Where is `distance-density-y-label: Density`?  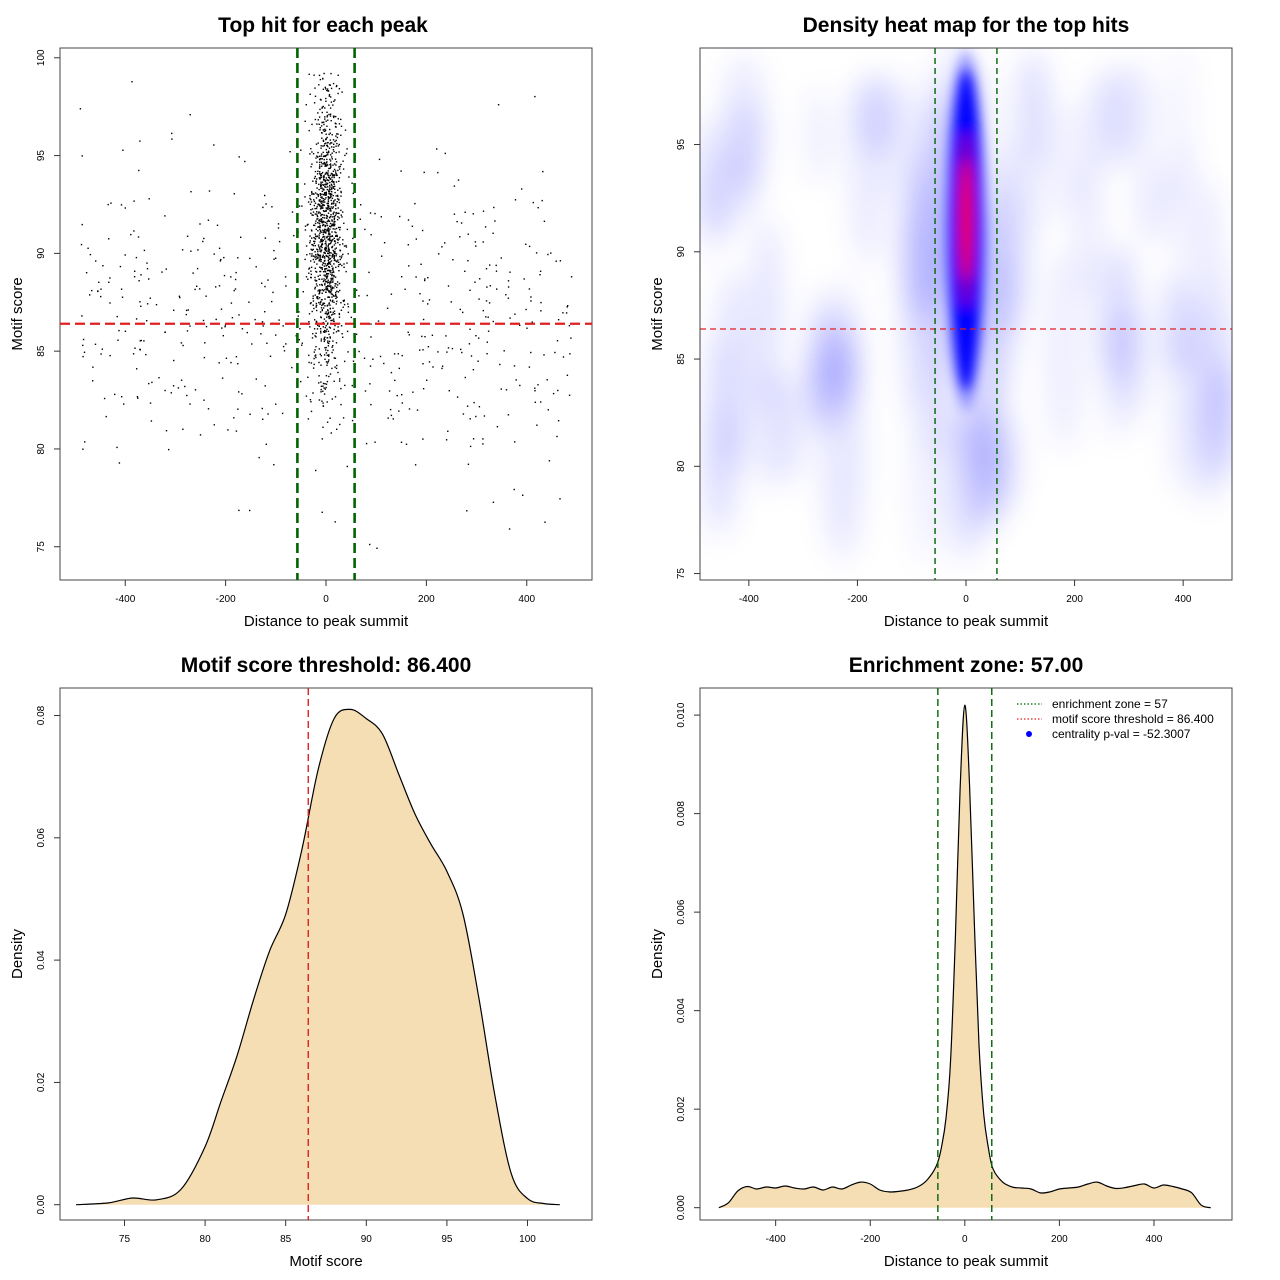
distance-density-y-label: Density is located at coordinates (657, 953).